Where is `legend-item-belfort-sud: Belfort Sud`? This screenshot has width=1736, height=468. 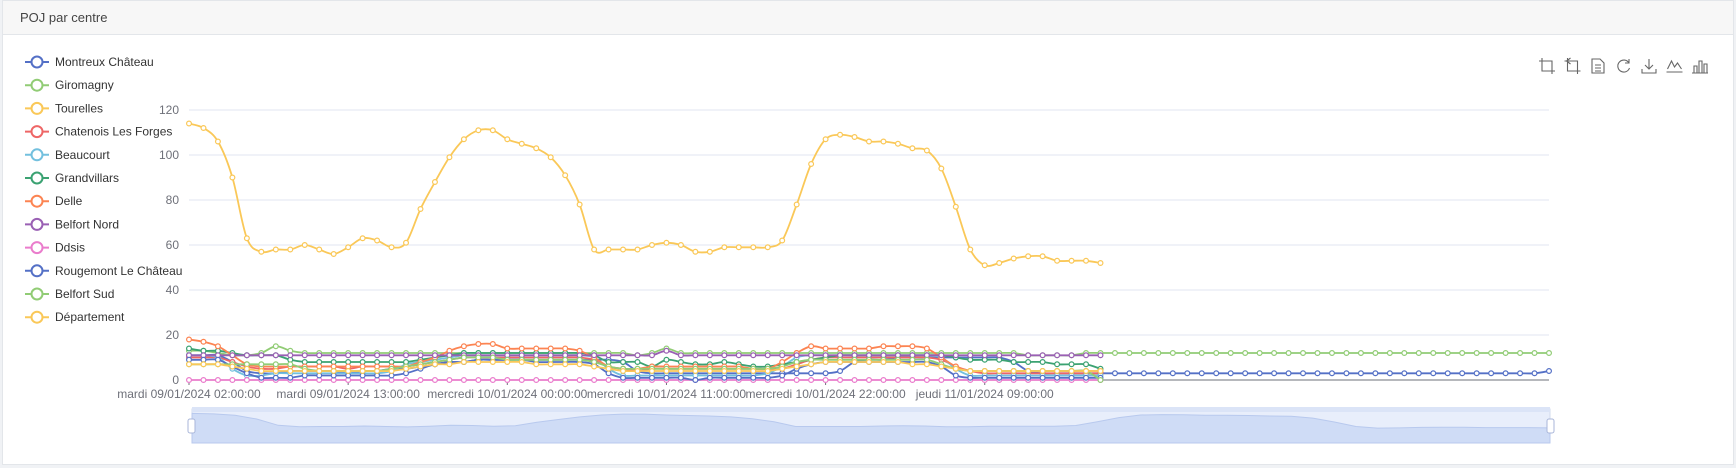 legend-item-belfort-sud: Belfort Sud is located at coordinates (69, 294).